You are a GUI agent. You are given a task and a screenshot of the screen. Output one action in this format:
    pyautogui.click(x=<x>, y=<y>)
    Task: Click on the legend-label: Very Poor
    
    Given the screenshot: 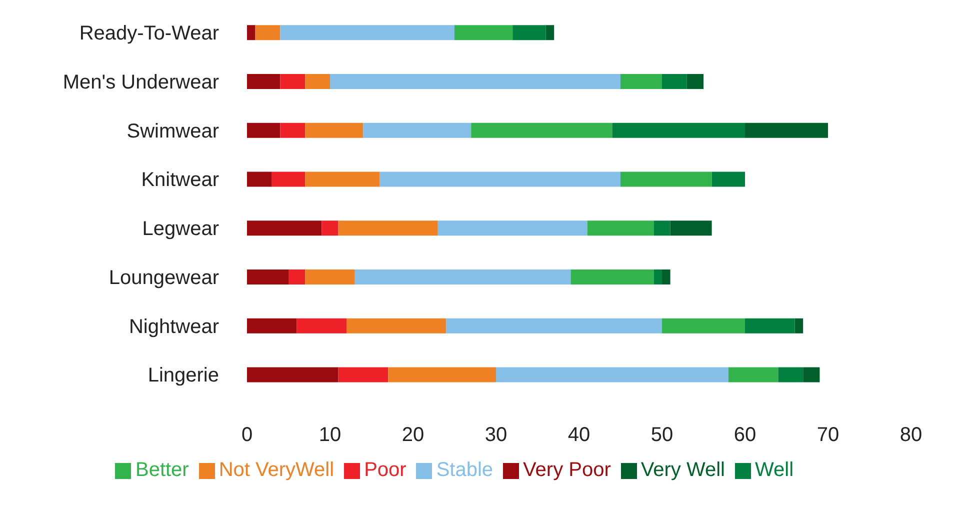 What is the action you would take?
    pyautogui.click(x=567, y=470)
    